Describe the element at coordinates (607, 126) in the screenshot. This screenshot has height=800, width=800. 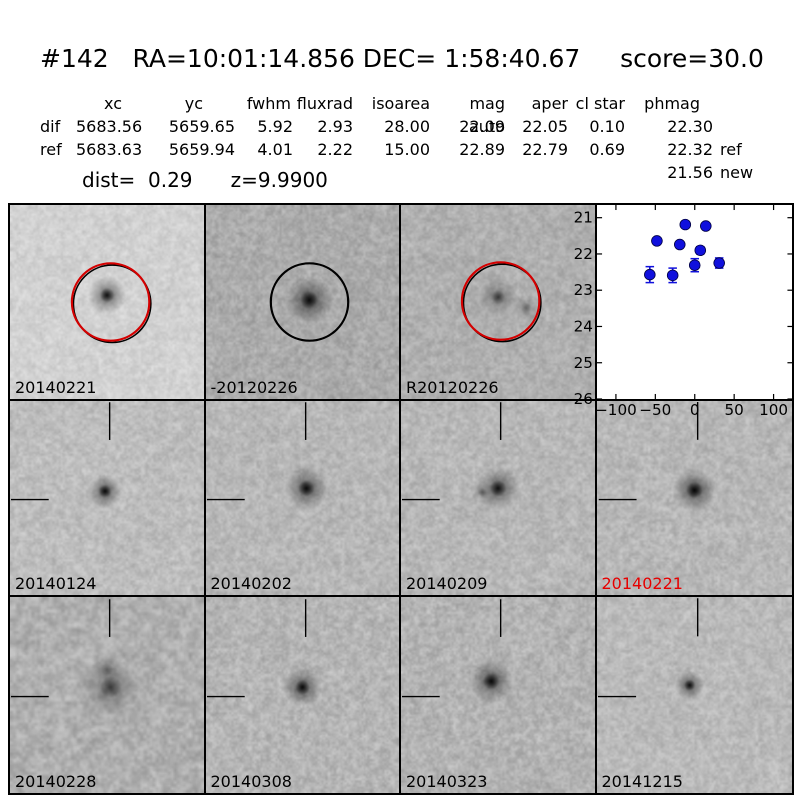
I see `dif-cl-star: 0.10` at that location.